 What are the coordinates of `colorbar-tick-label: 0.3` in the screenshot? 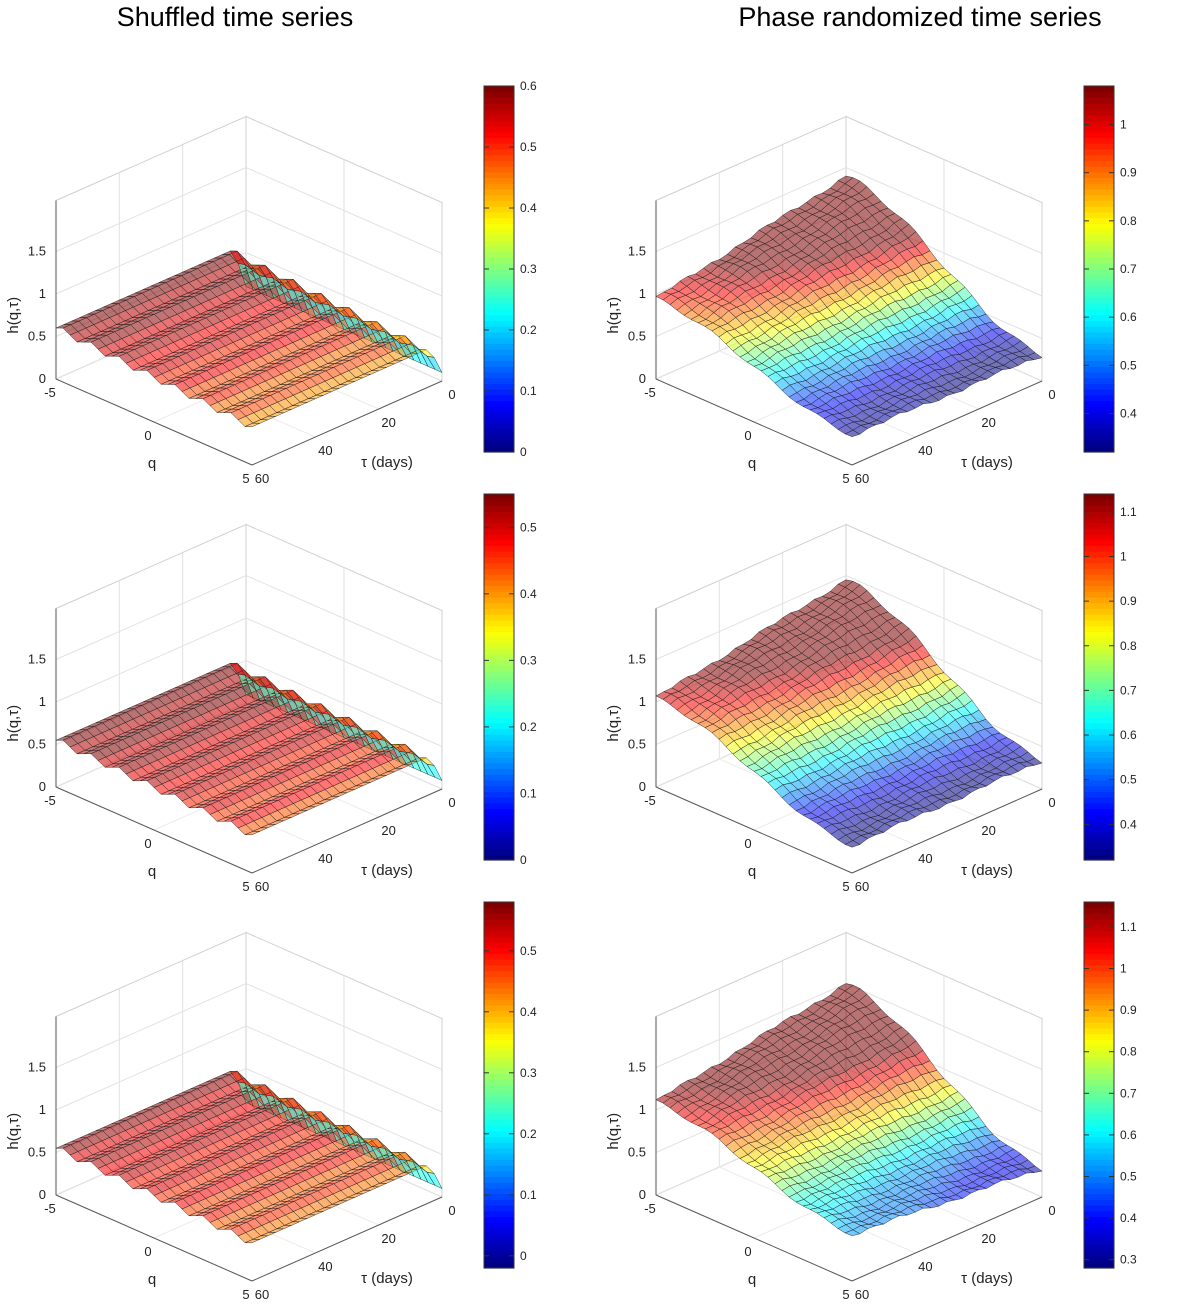 It's located at (528, 269).